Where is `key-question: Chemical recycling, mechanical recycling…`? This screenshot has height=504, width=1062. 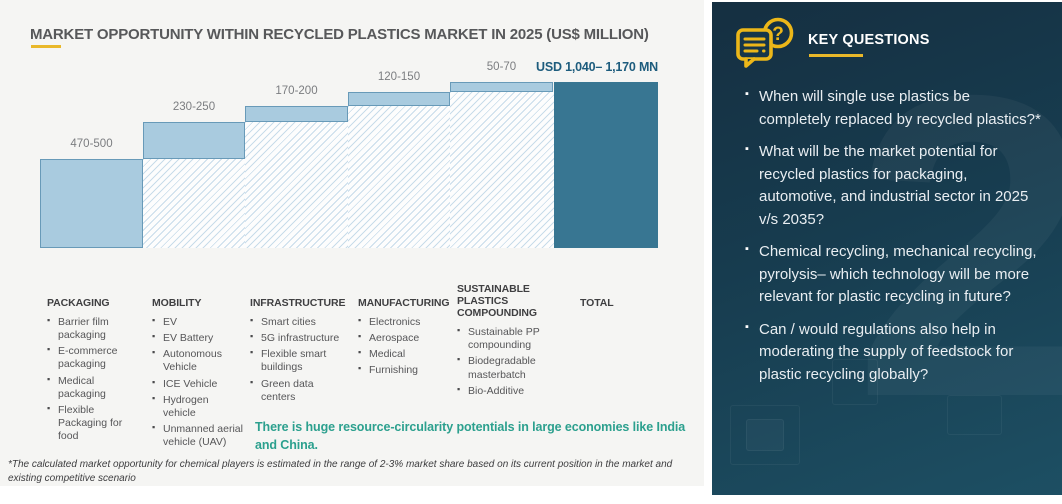
key-question: Chemical recycling, mechanical recycling… is located at coordinates (895, 275).